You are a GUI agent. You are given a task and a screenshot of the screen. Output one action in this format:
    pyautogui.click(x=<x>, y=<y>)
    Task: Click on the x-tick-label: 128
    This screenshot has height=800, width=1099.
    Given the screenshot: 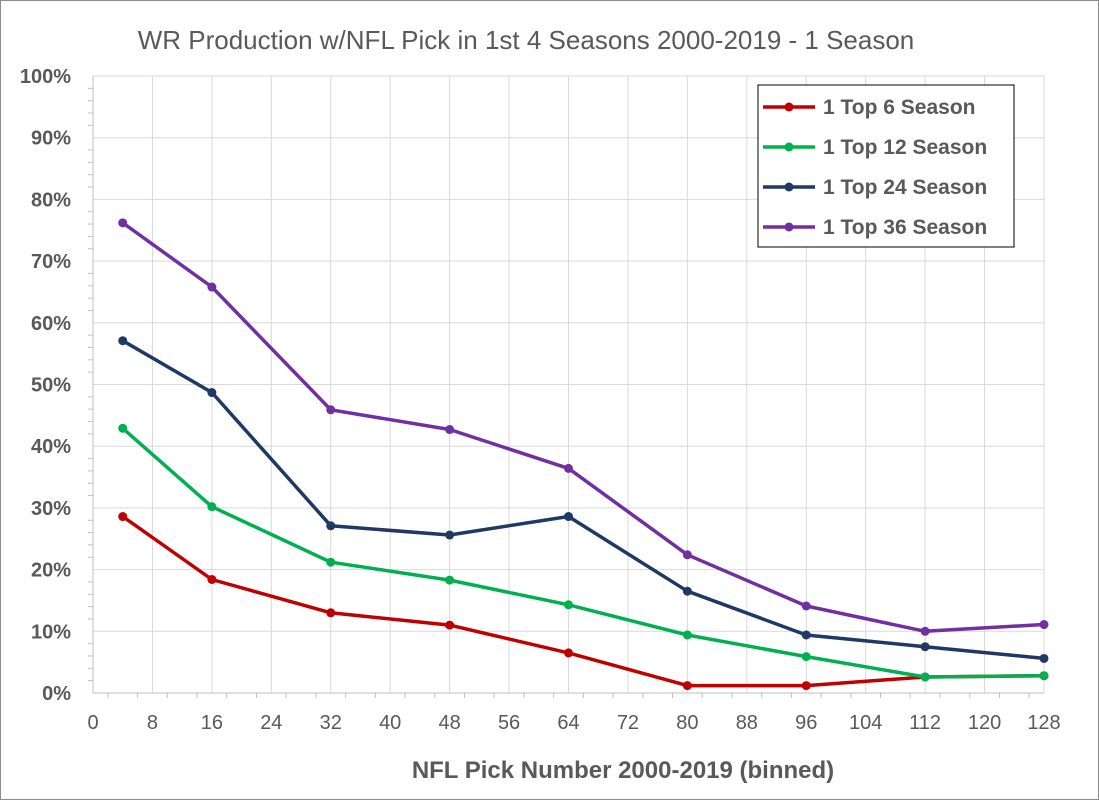 What is the action you would take?
    pyautogui.click(x=1043, y=723)
    